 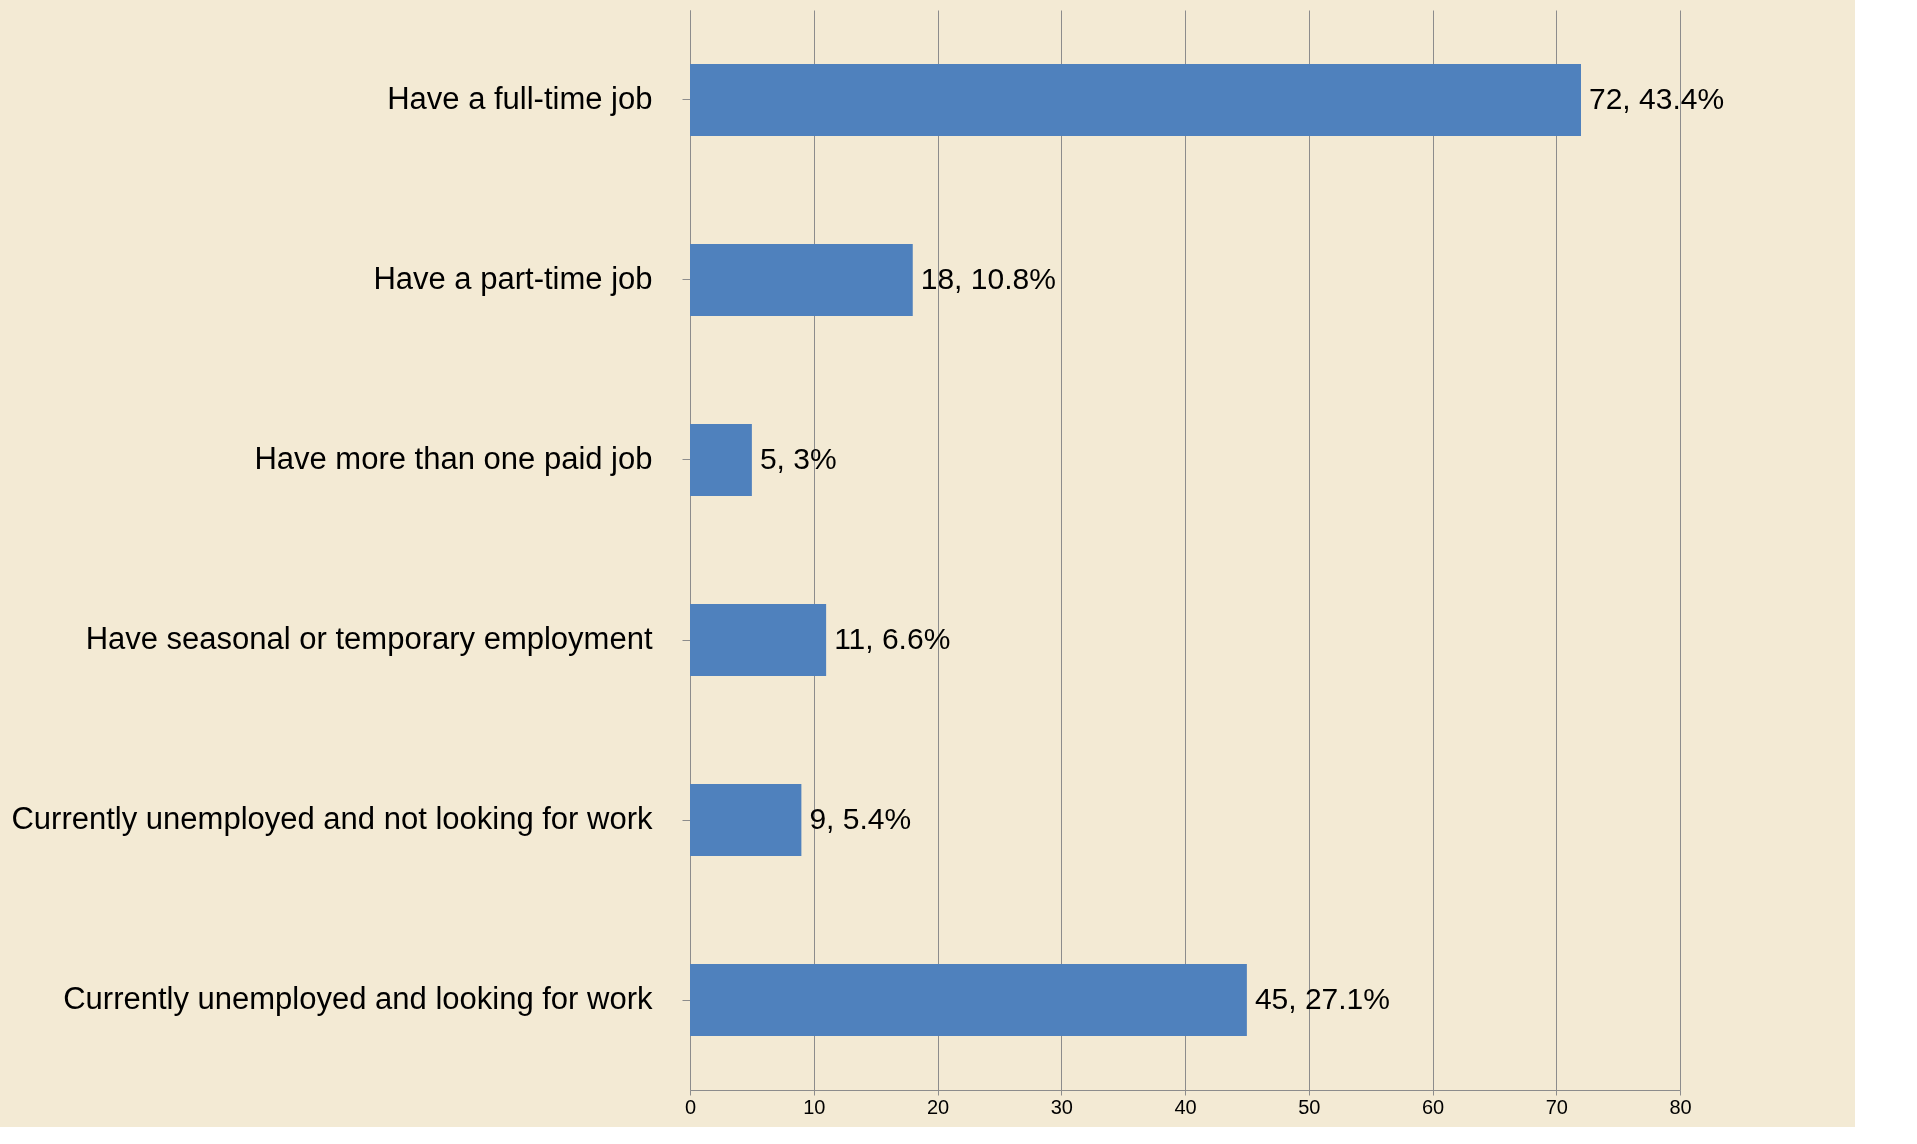 I want to click on x-tick-label: 40, so click(x=1185, y=1106).